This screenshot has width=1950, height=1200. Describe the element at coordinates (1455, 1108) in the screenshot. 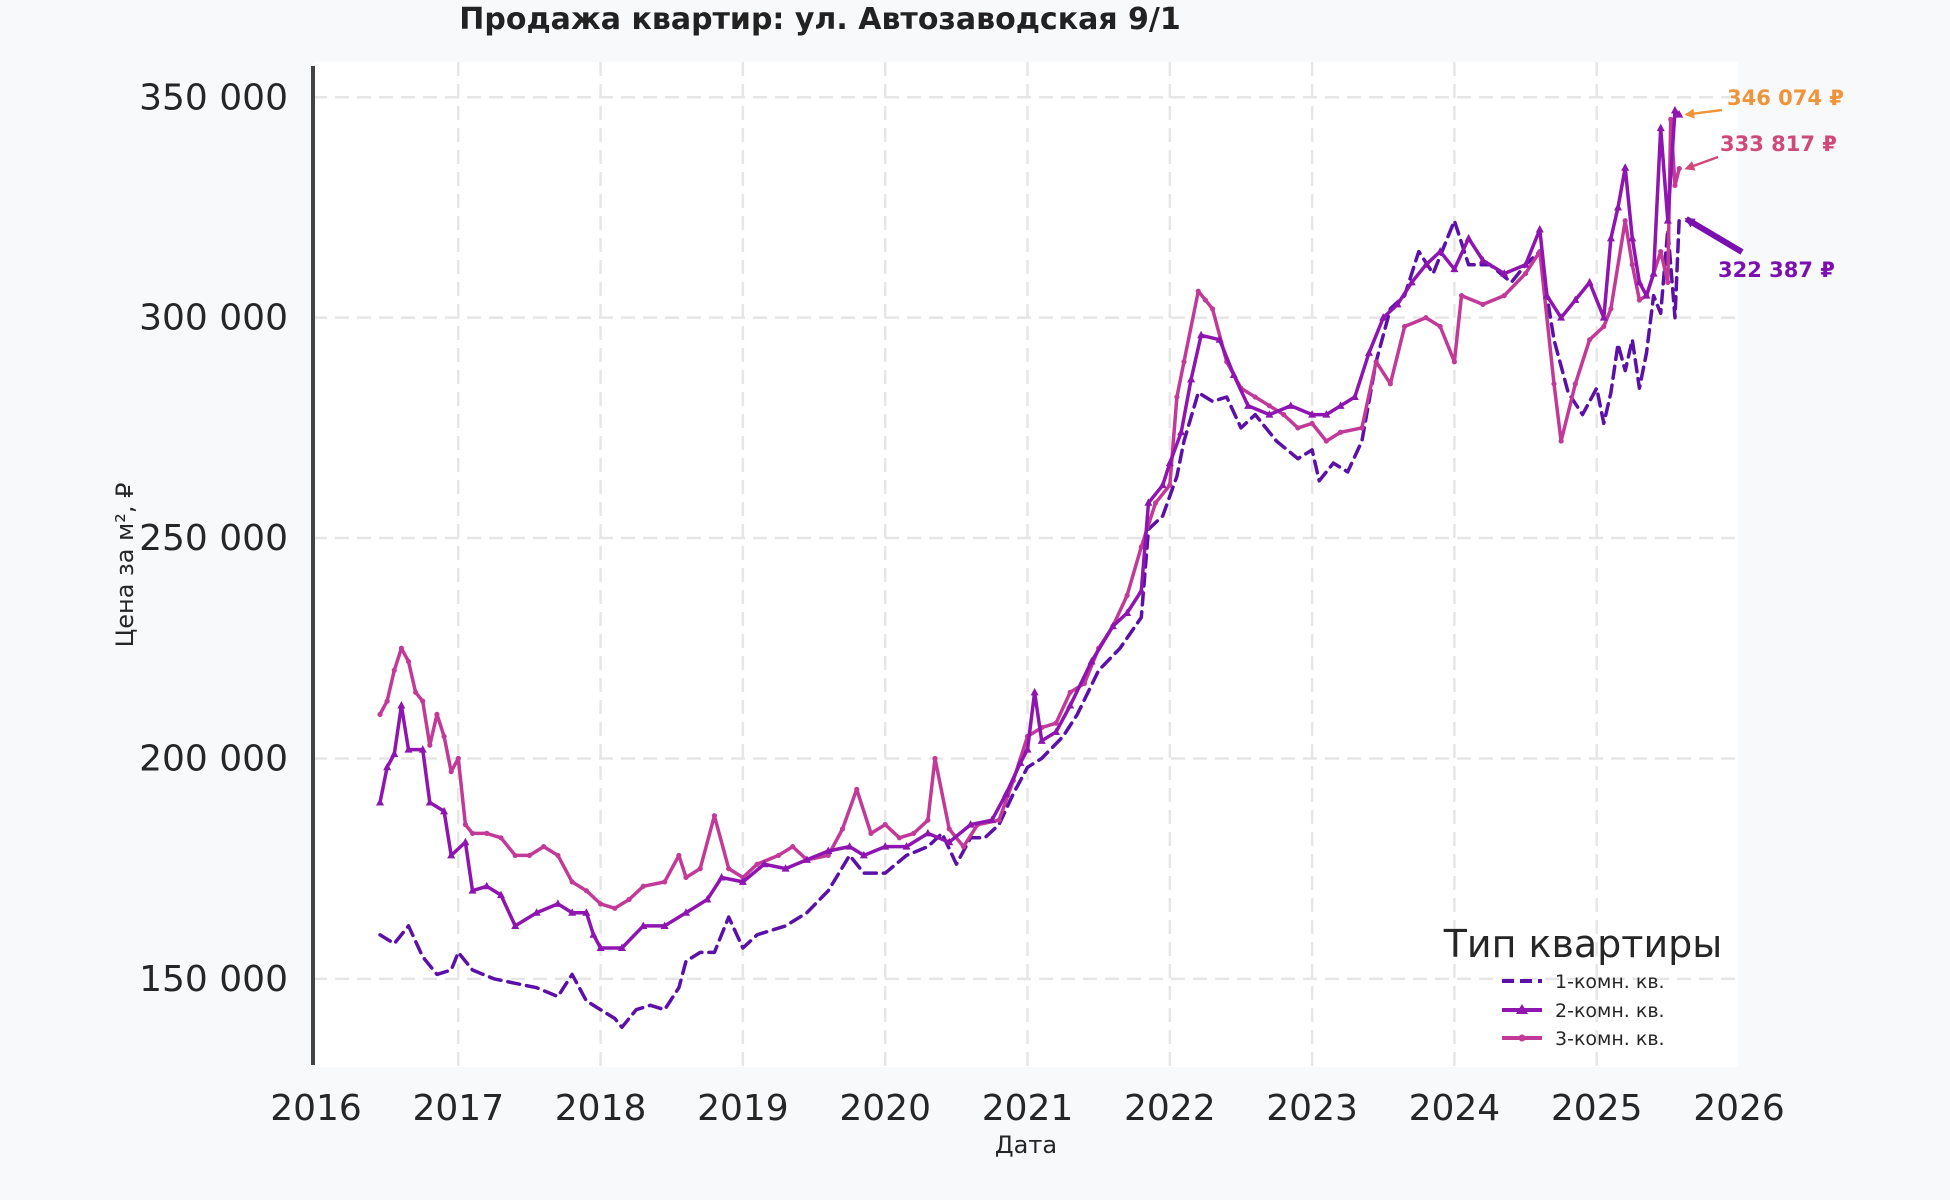

I see `x-tick-label-2024: 2024` at that location.